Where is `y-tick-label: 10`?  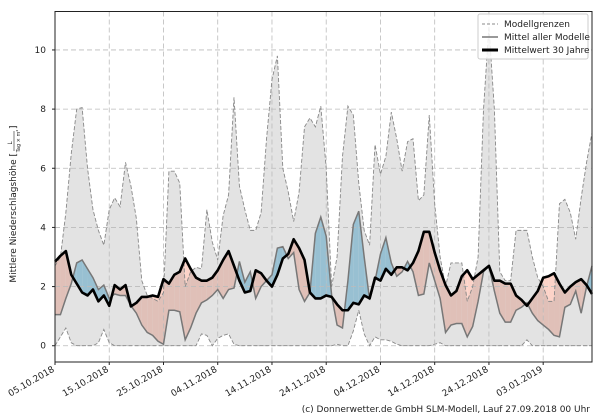
y-tick-label: 10 is located at coordinates (41, 51).